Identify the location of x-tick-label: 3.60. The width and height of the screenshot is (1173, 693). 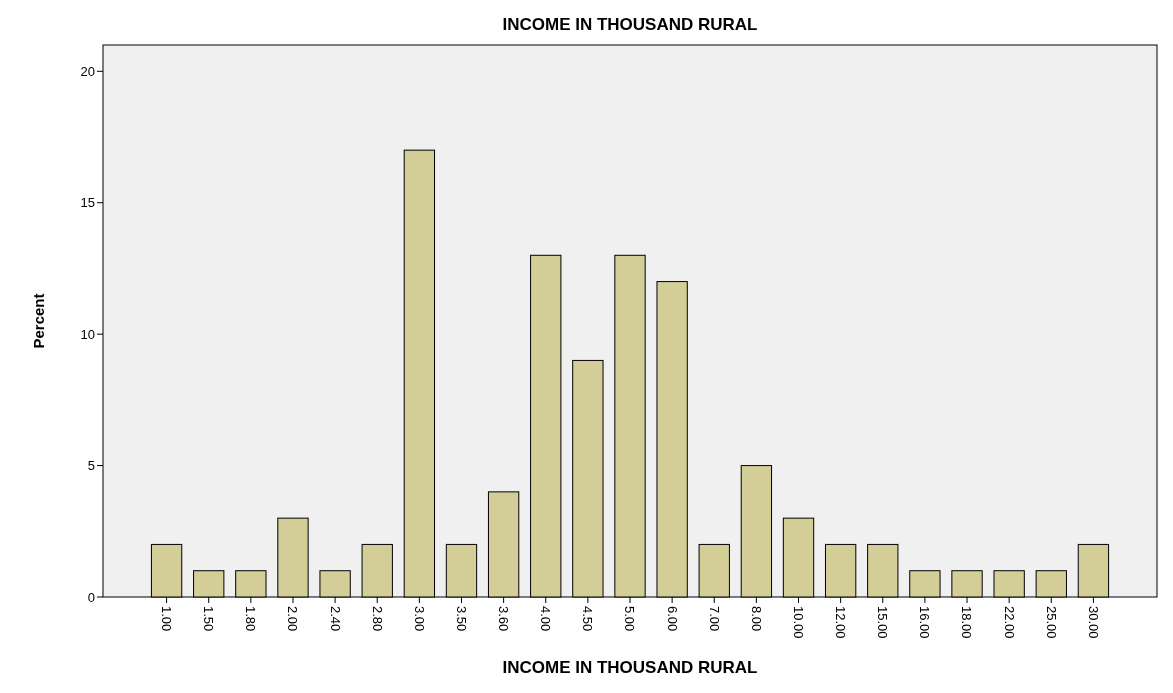
(504, 619).